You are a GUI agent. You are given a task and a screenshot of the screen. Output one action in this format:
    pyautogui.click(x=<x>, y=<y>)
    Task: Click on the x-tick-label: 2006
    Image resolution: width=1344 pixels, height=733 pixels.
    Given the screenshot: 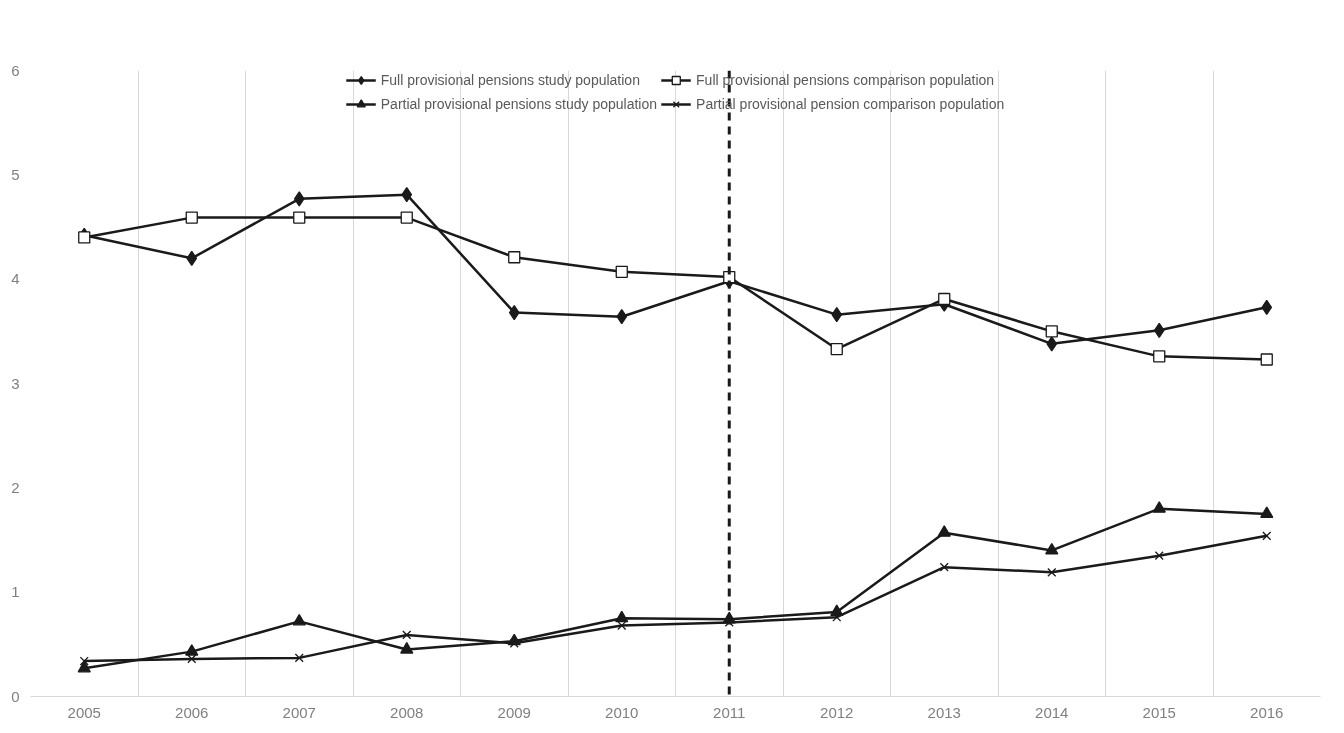 What is the action you would take?
    pyautogui.click(x=192, y=712)
    